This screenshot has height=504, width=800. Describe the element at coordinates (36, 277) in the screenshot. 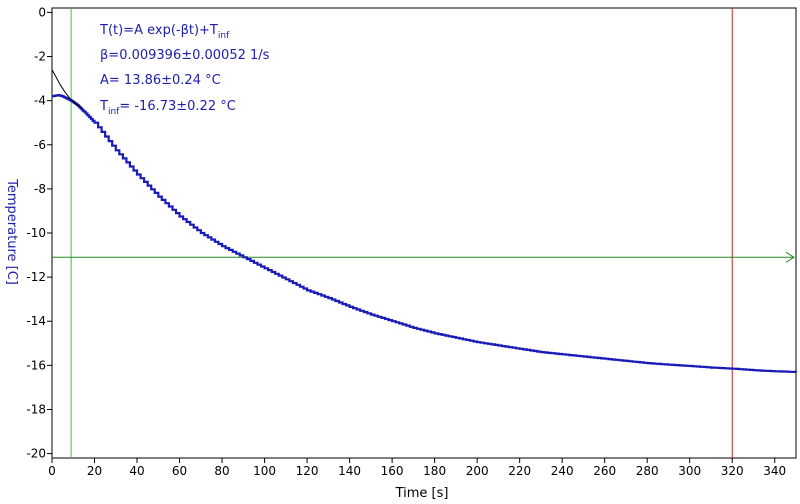

I see `y-tick-label: -12` at that location.